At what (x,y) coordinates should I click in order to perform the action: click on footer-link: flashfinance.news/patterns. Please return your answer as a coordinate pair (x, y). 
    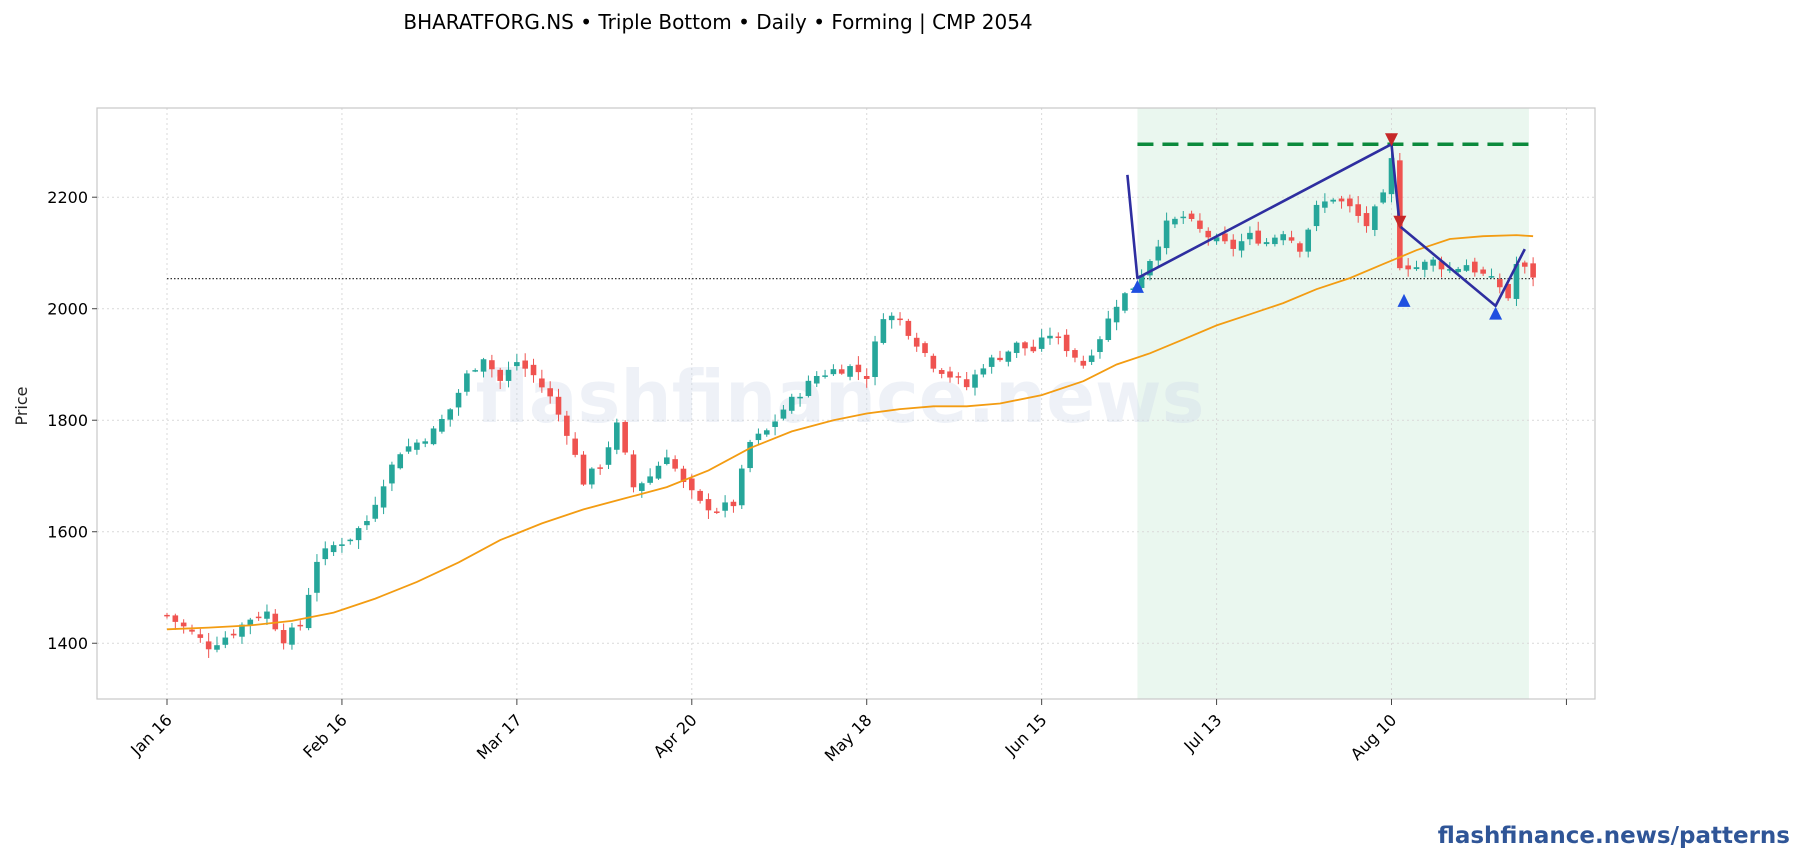
    Looking at the image, I should click on (1614, 836).